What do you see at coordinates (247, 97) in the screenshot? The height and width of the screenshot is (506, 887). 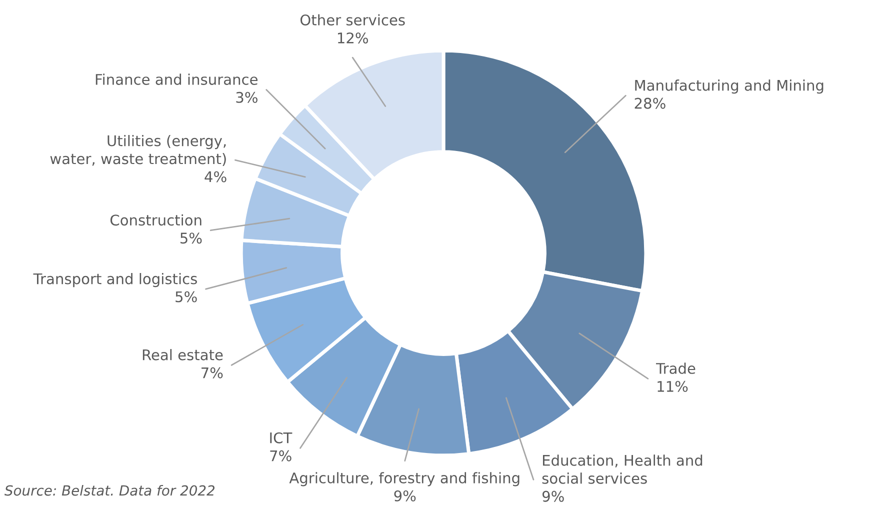 I see `data-label: 3%` at bounding box center [247, 97].